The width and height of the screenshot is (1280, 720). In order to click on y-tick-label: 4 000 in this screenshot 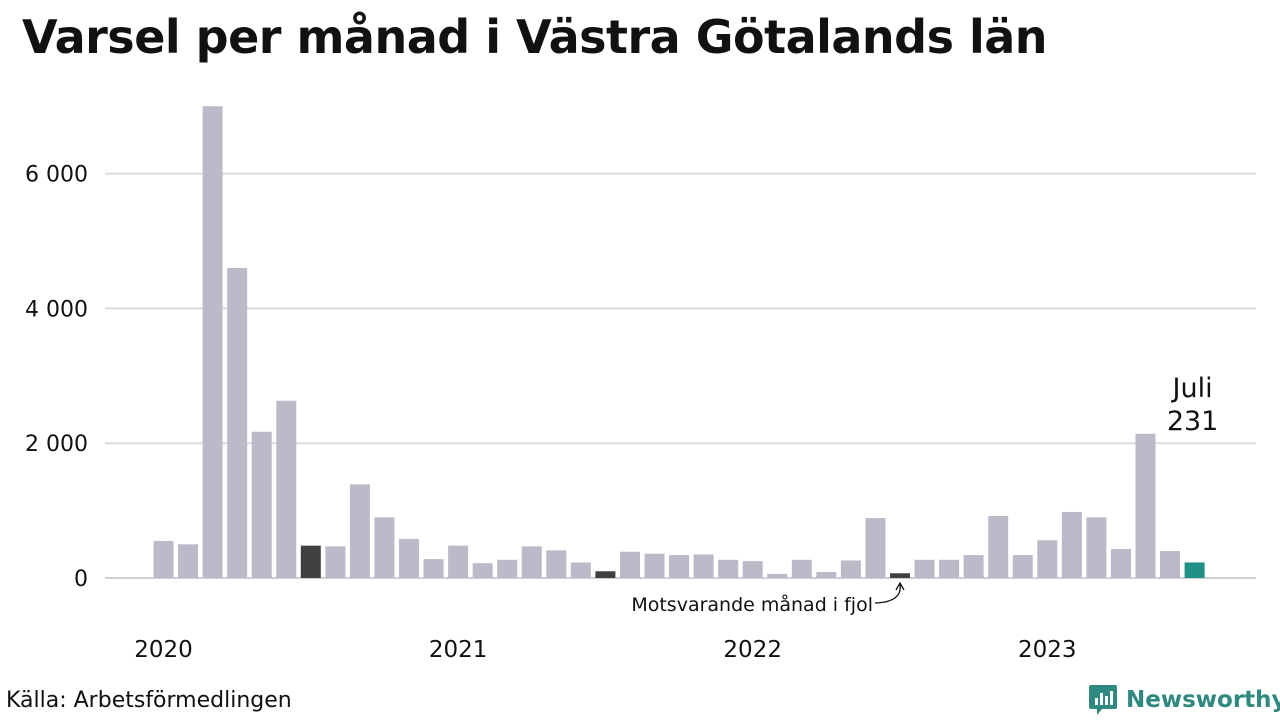, I will do `click(56, 309)`.